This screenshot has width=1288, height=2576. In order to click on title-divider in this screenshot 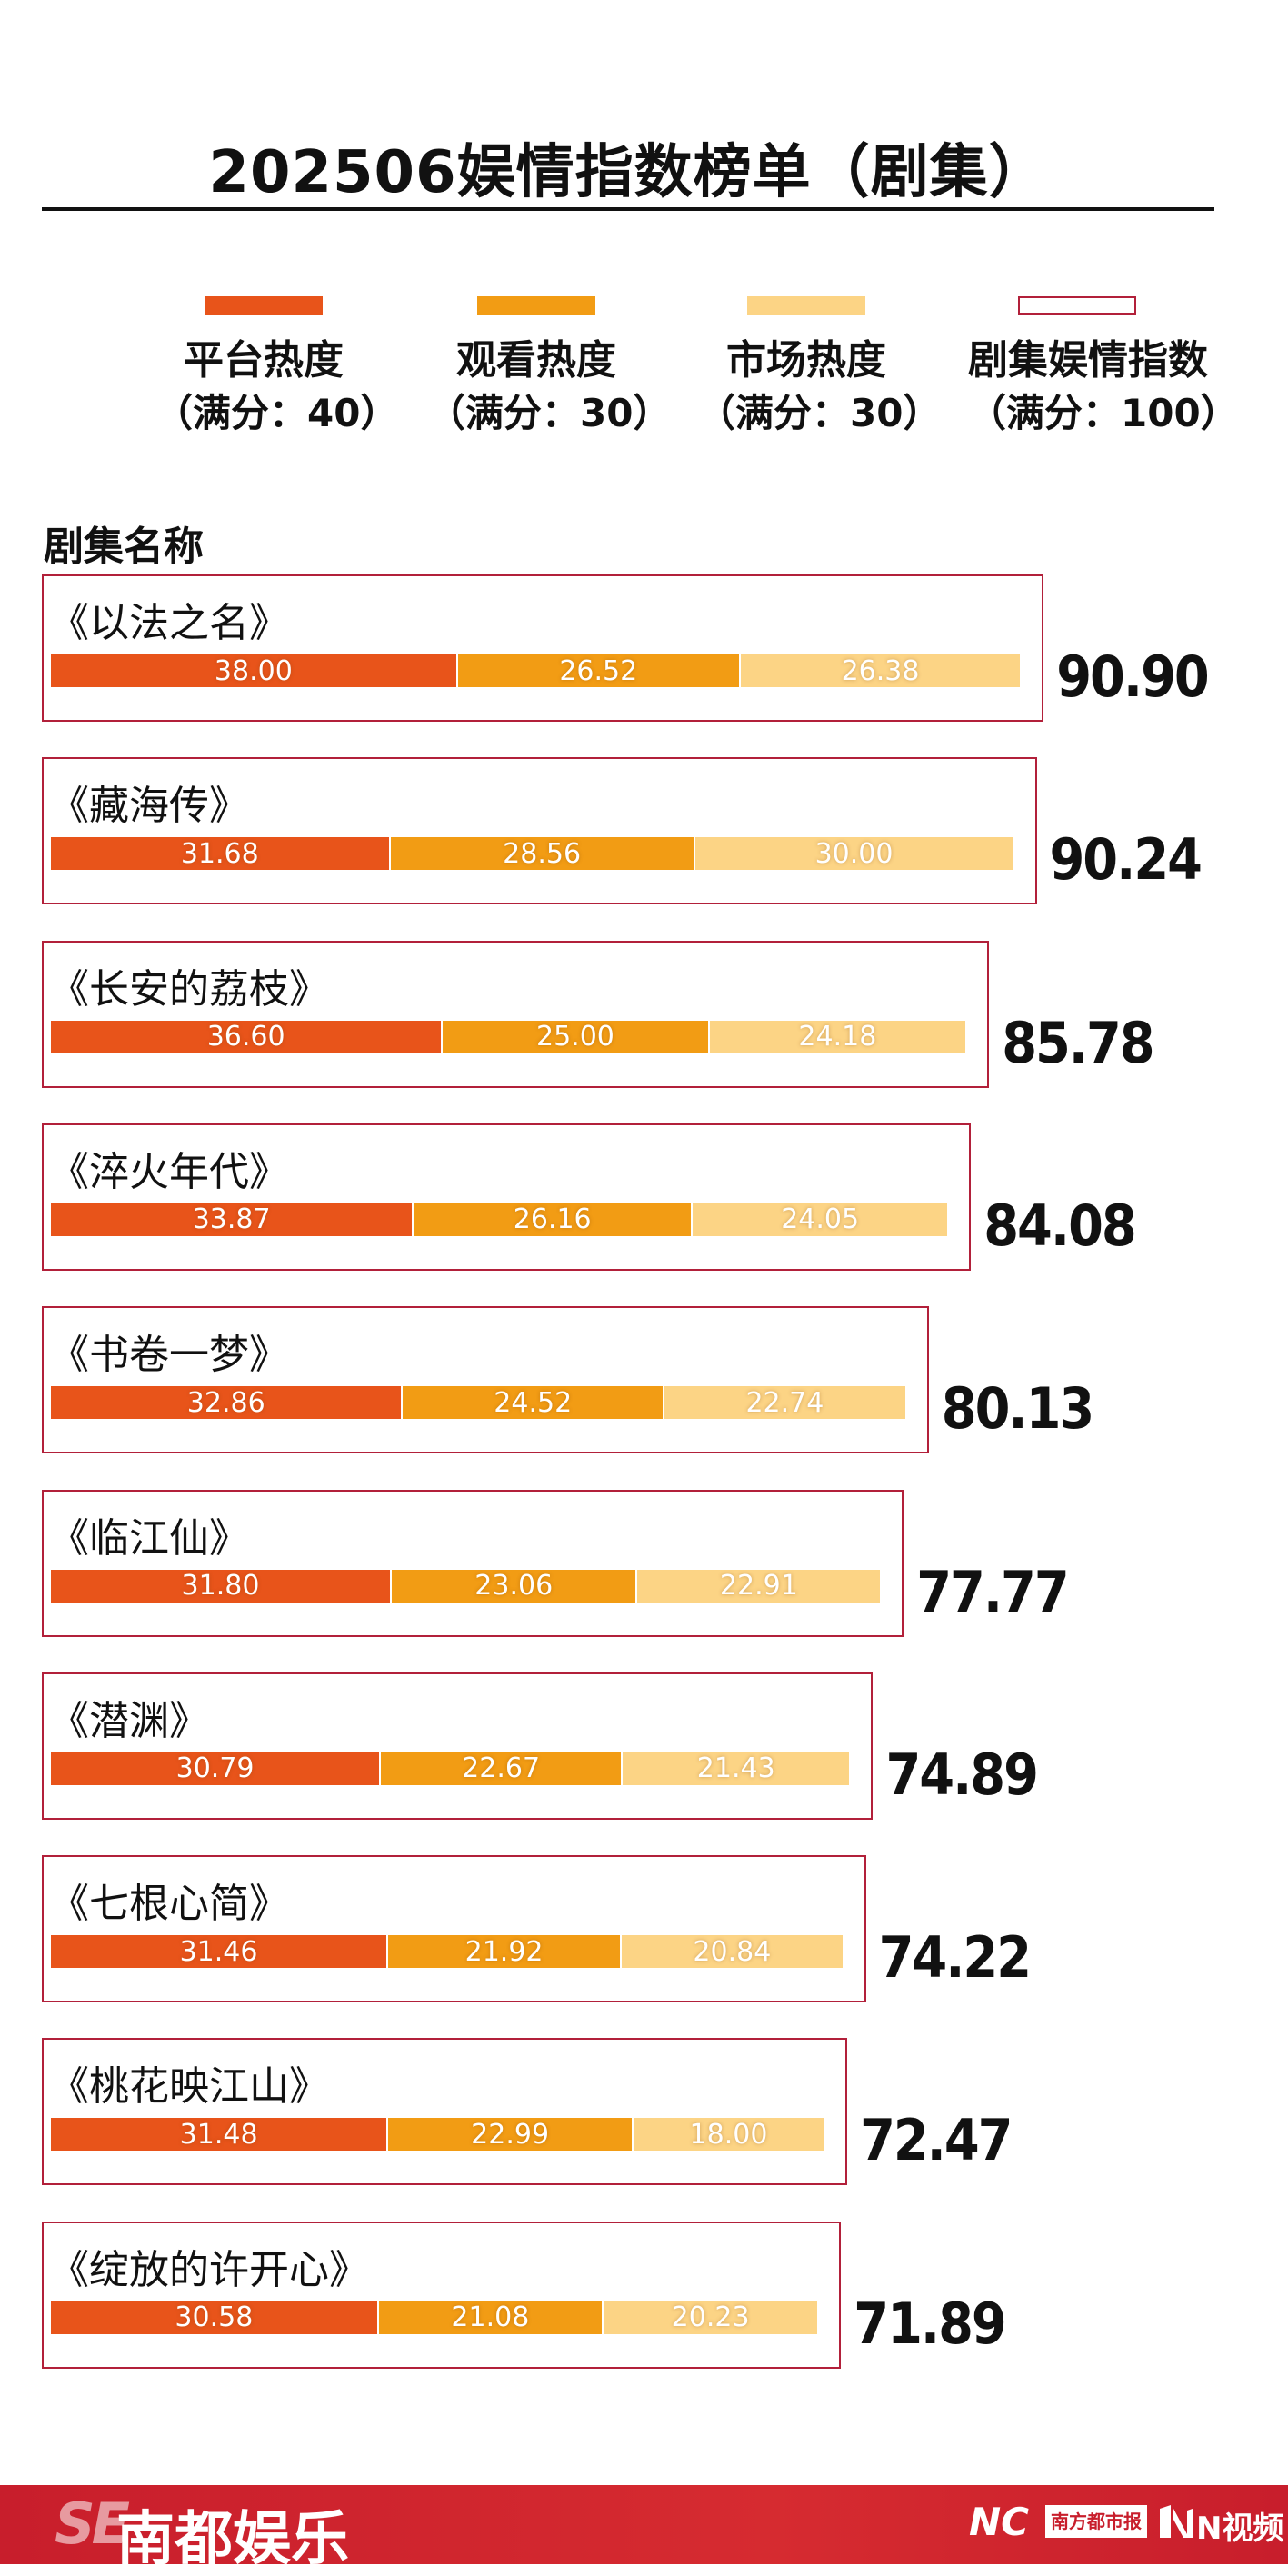, I will do `click(628, 209)`.